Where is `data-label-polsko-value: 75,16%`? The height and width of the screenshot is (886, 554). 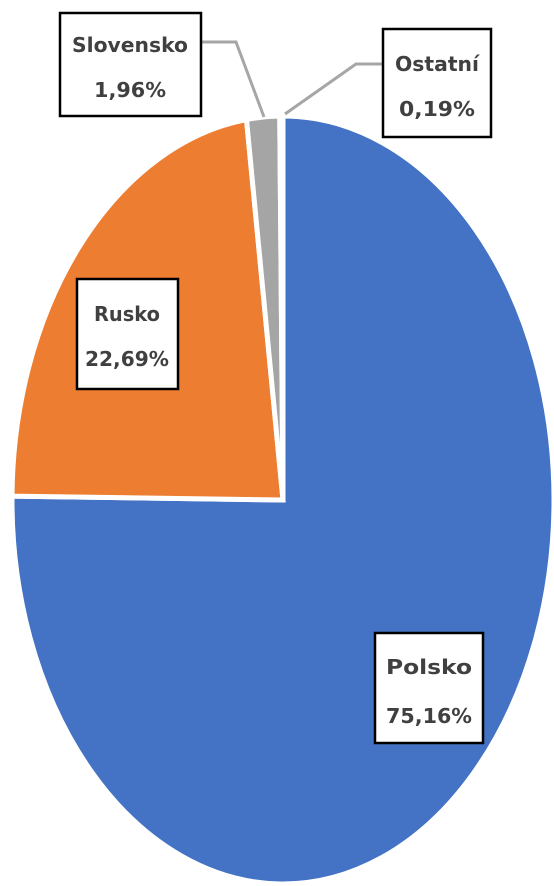 data-label-polsko-value: 75,16% is located at coordinates (429, 716).